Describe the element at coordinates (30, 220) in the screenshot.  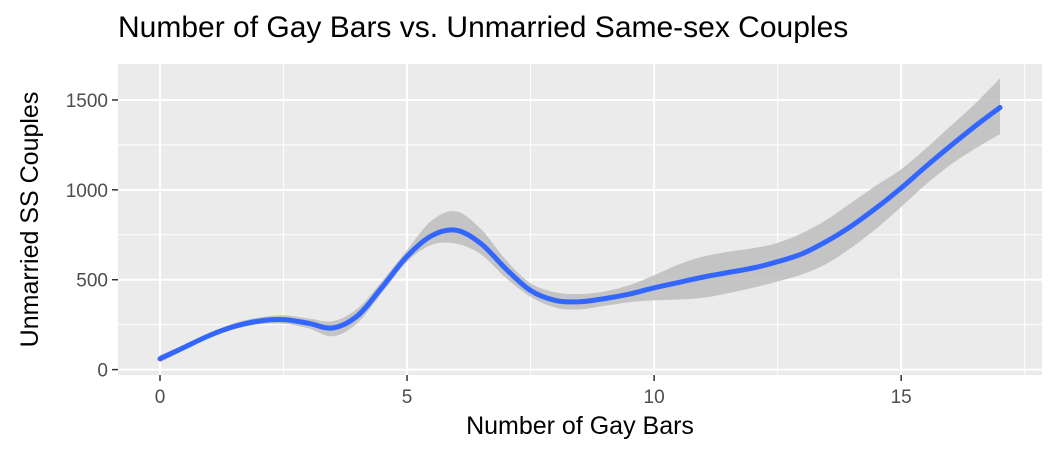
I see `y-axis-title: Unmarried SS Couples` at that location.